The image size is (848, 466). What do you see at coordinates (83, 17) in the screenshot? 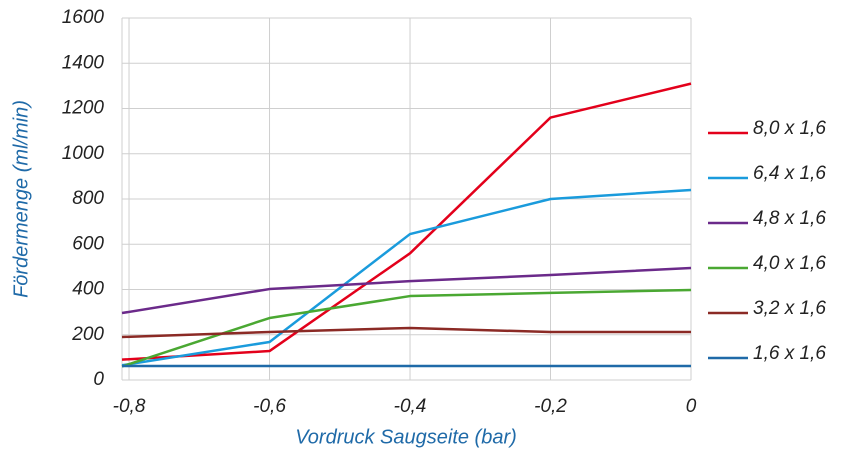
I see `y-tick-label: 1600` at bounding box center [83, 17].